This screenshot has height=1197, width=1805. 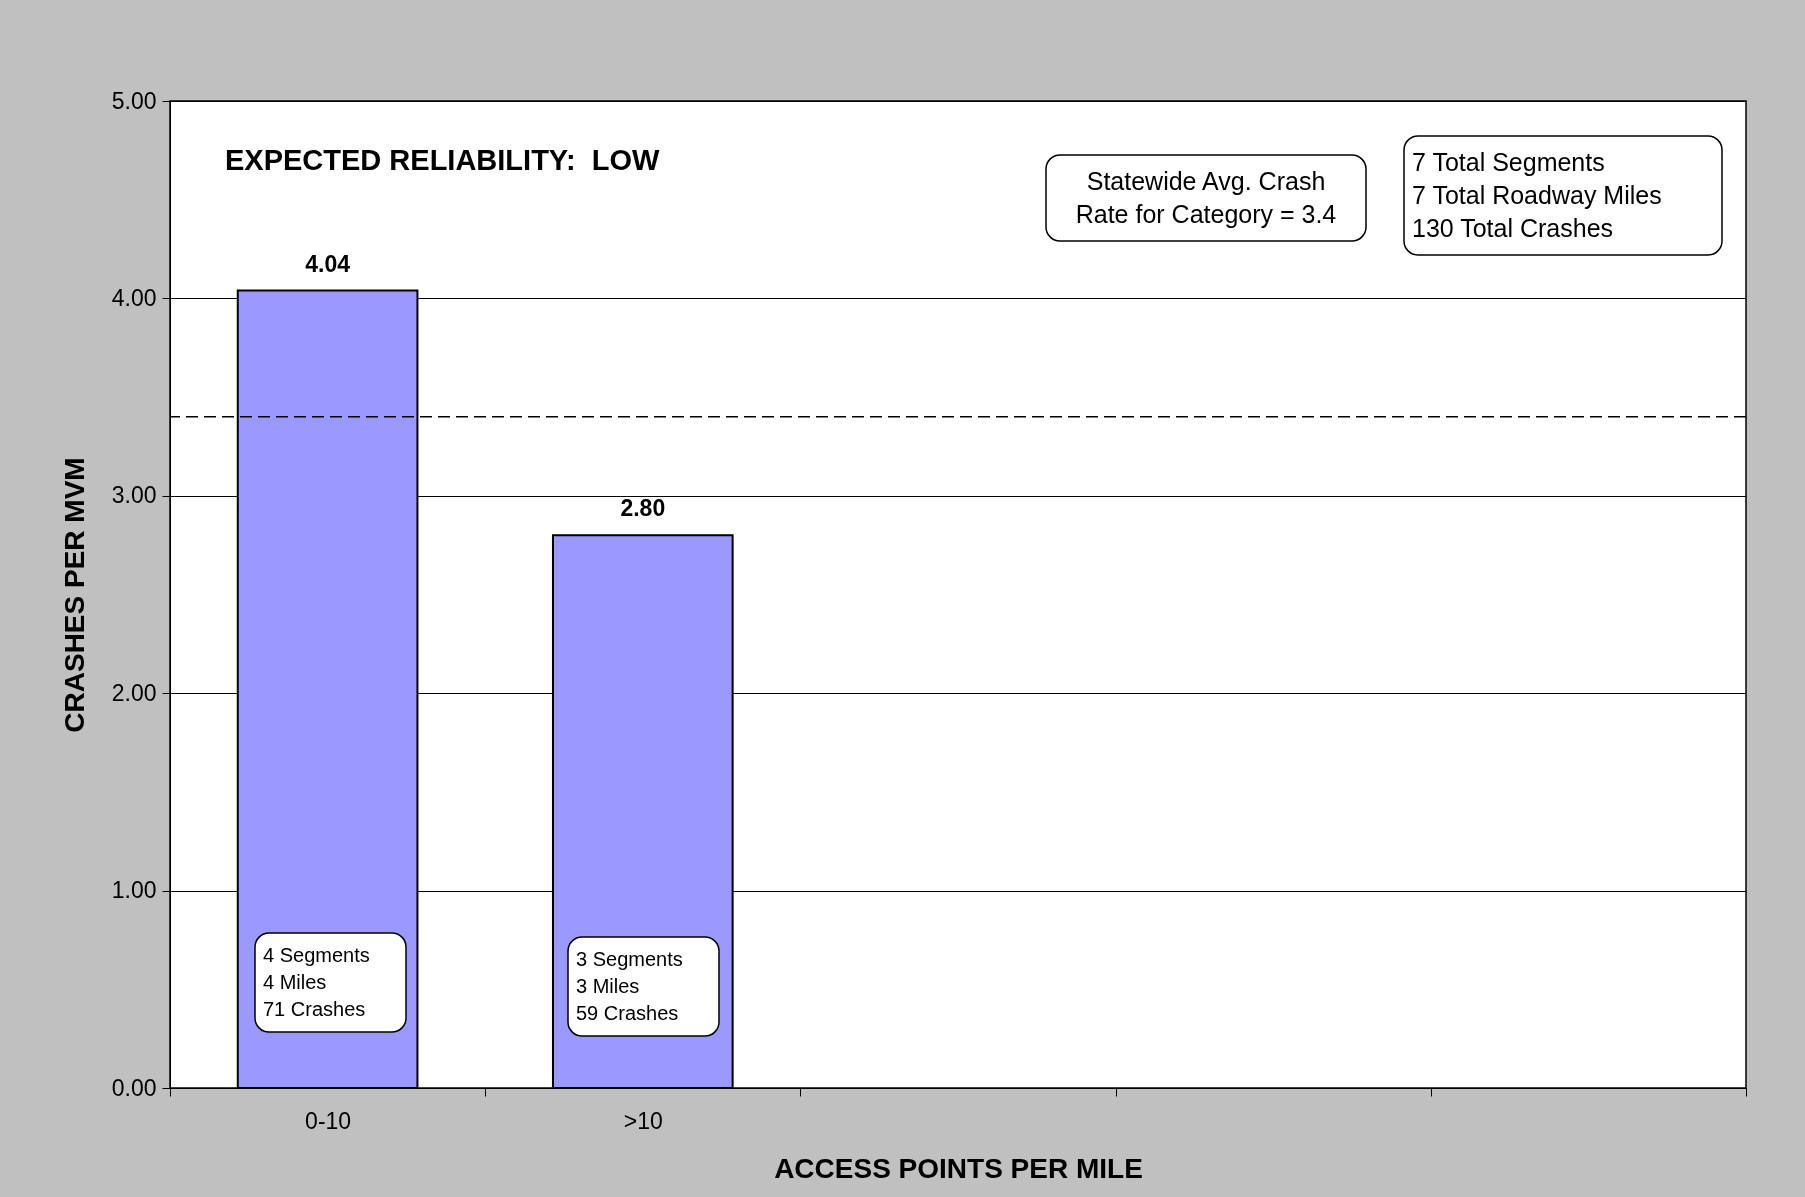 What do you see at coordinates (134, 1087) in the screenshot?
I see `y-tick-label: 0.00` at bounding box center [134, 1087].